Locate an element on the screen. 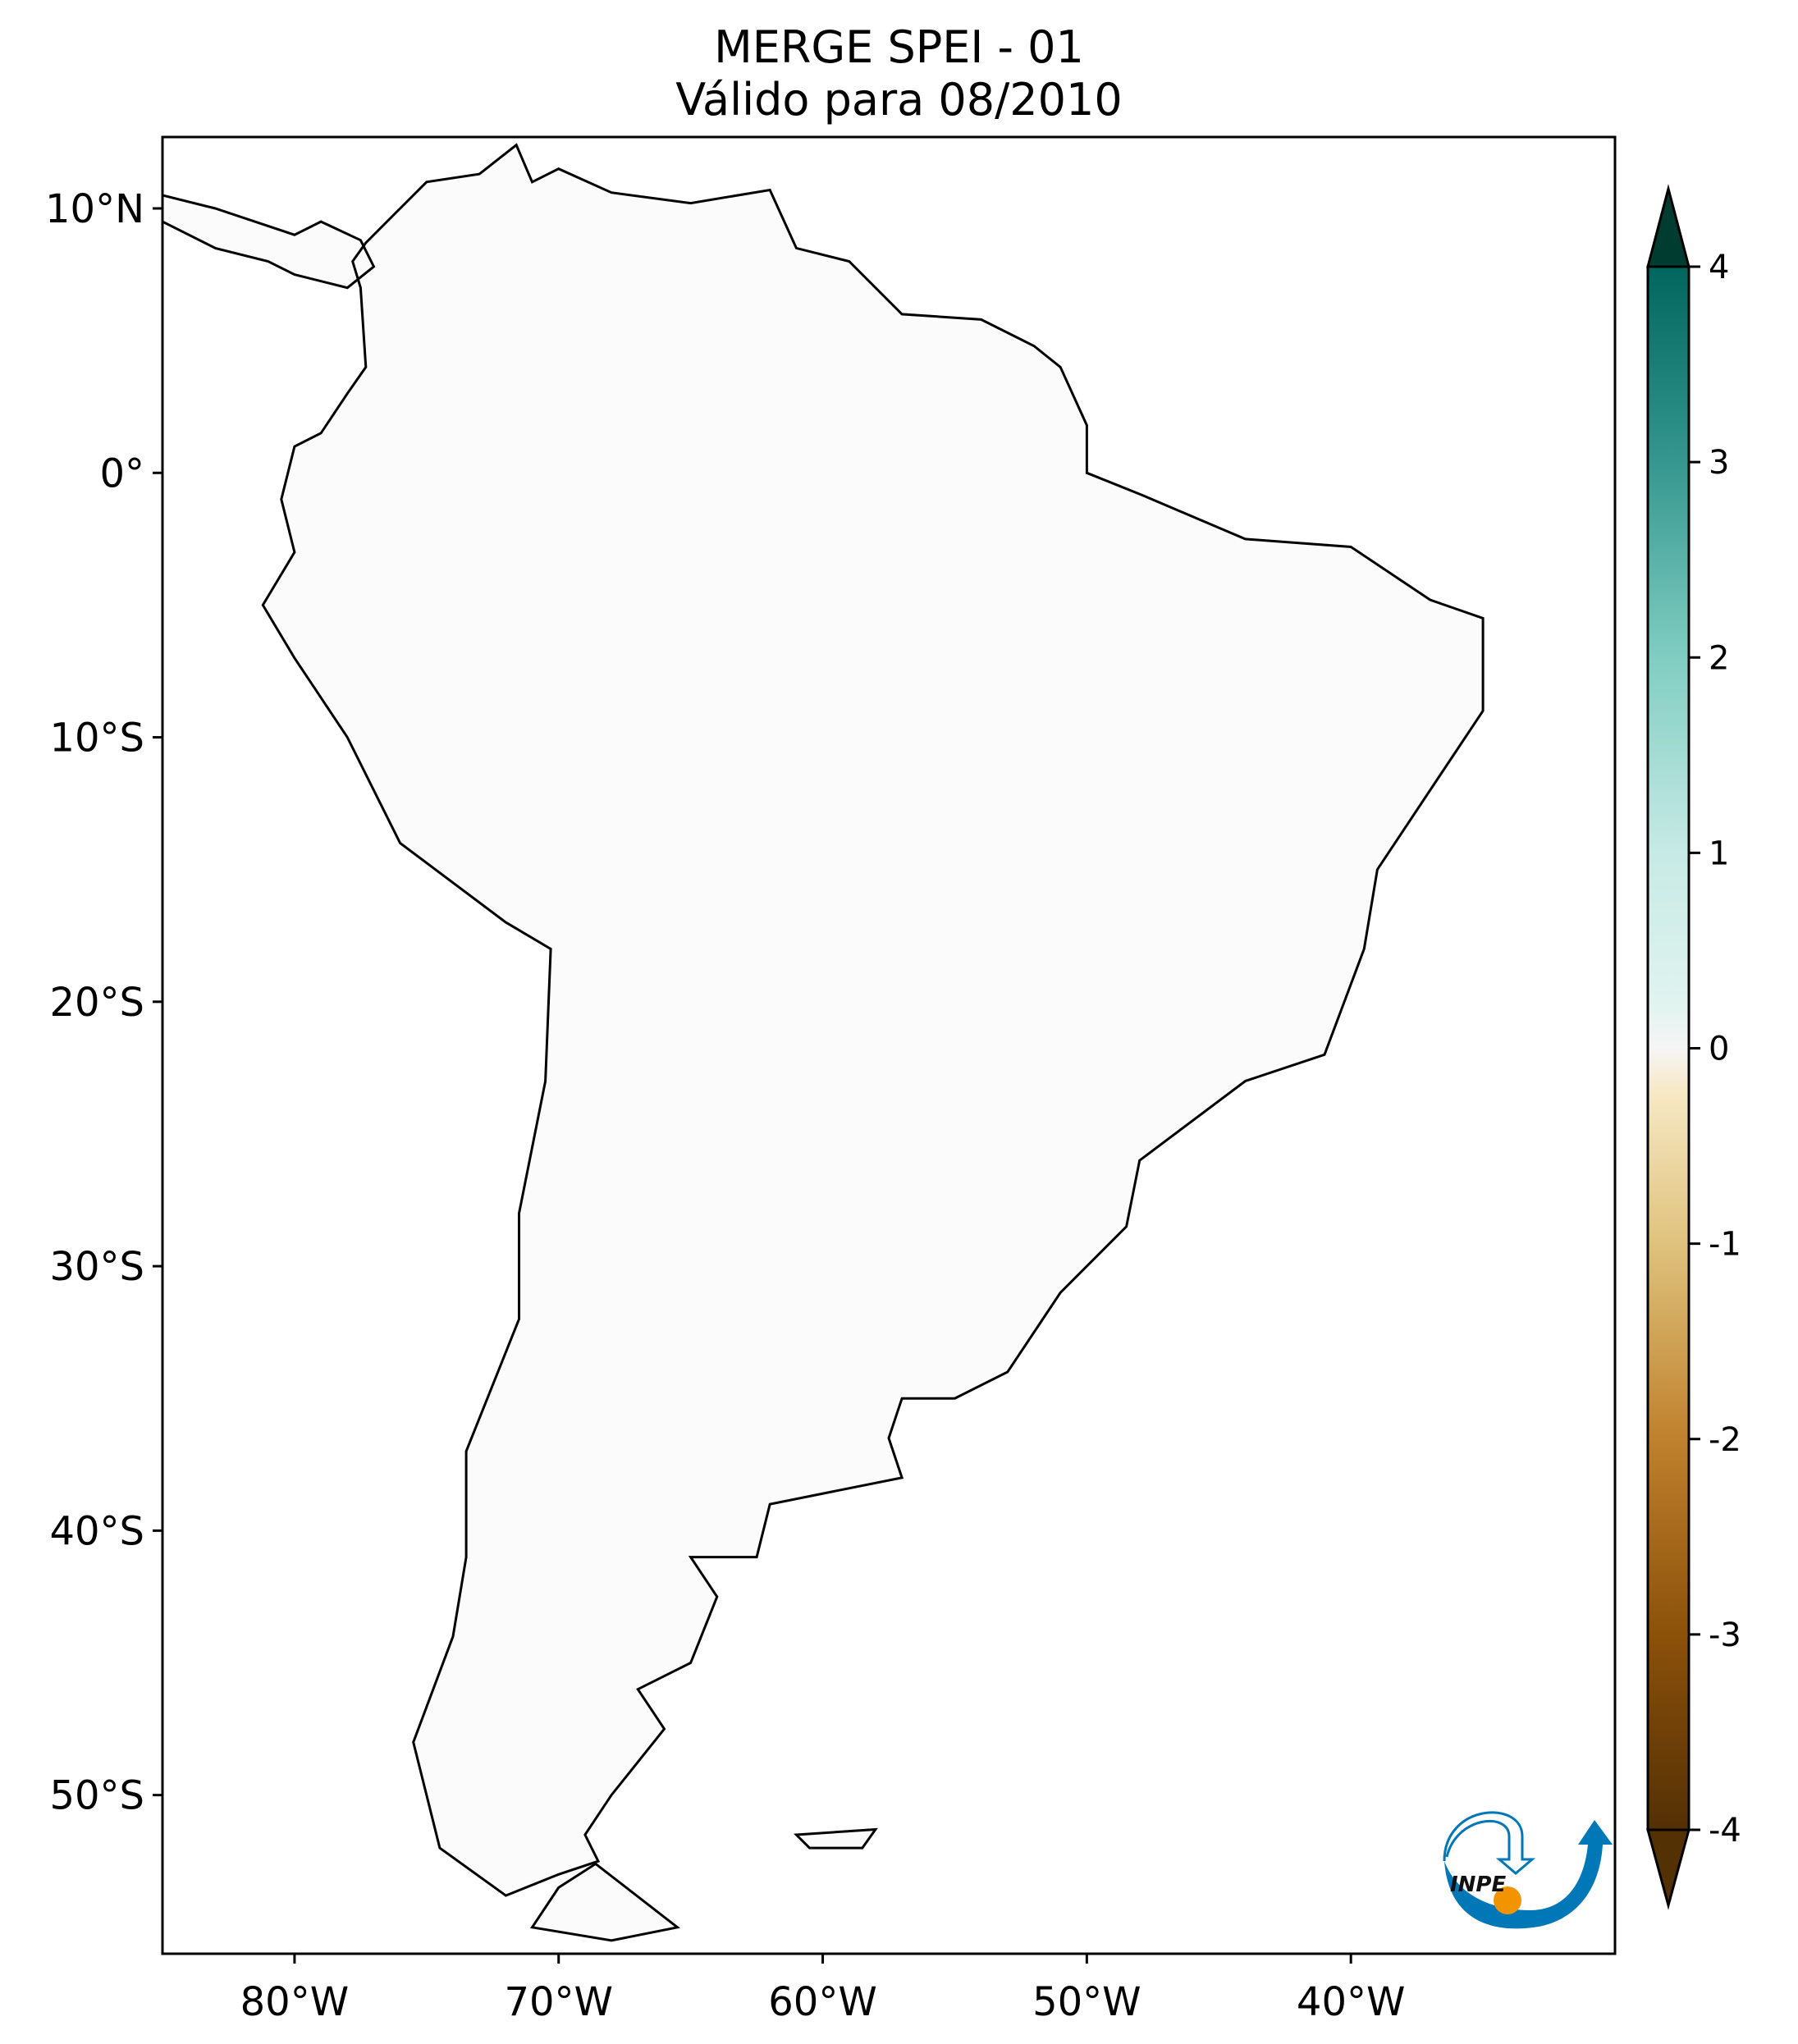 The height and width of the screenshot is (2044, 1798). colorbar-extend-max is located at coordinates (1668, 226).